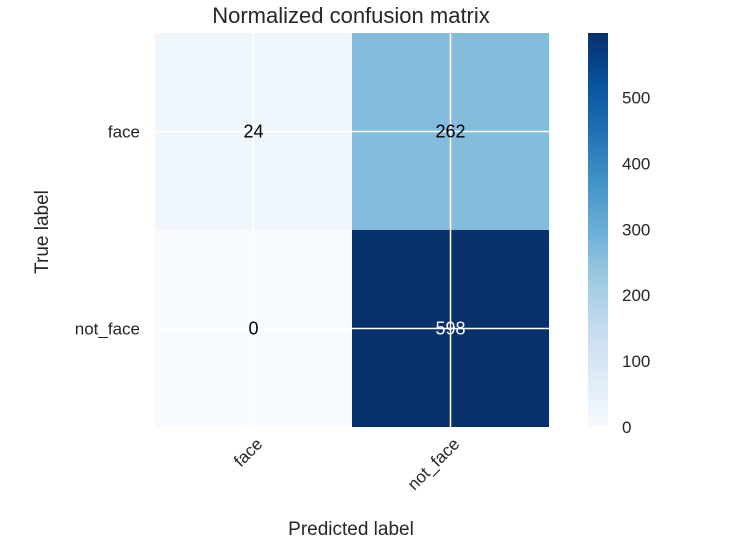  Describe the element at coordinates (107, 329) in the screenshot. I see `y-tick-label: not_face` at that location.